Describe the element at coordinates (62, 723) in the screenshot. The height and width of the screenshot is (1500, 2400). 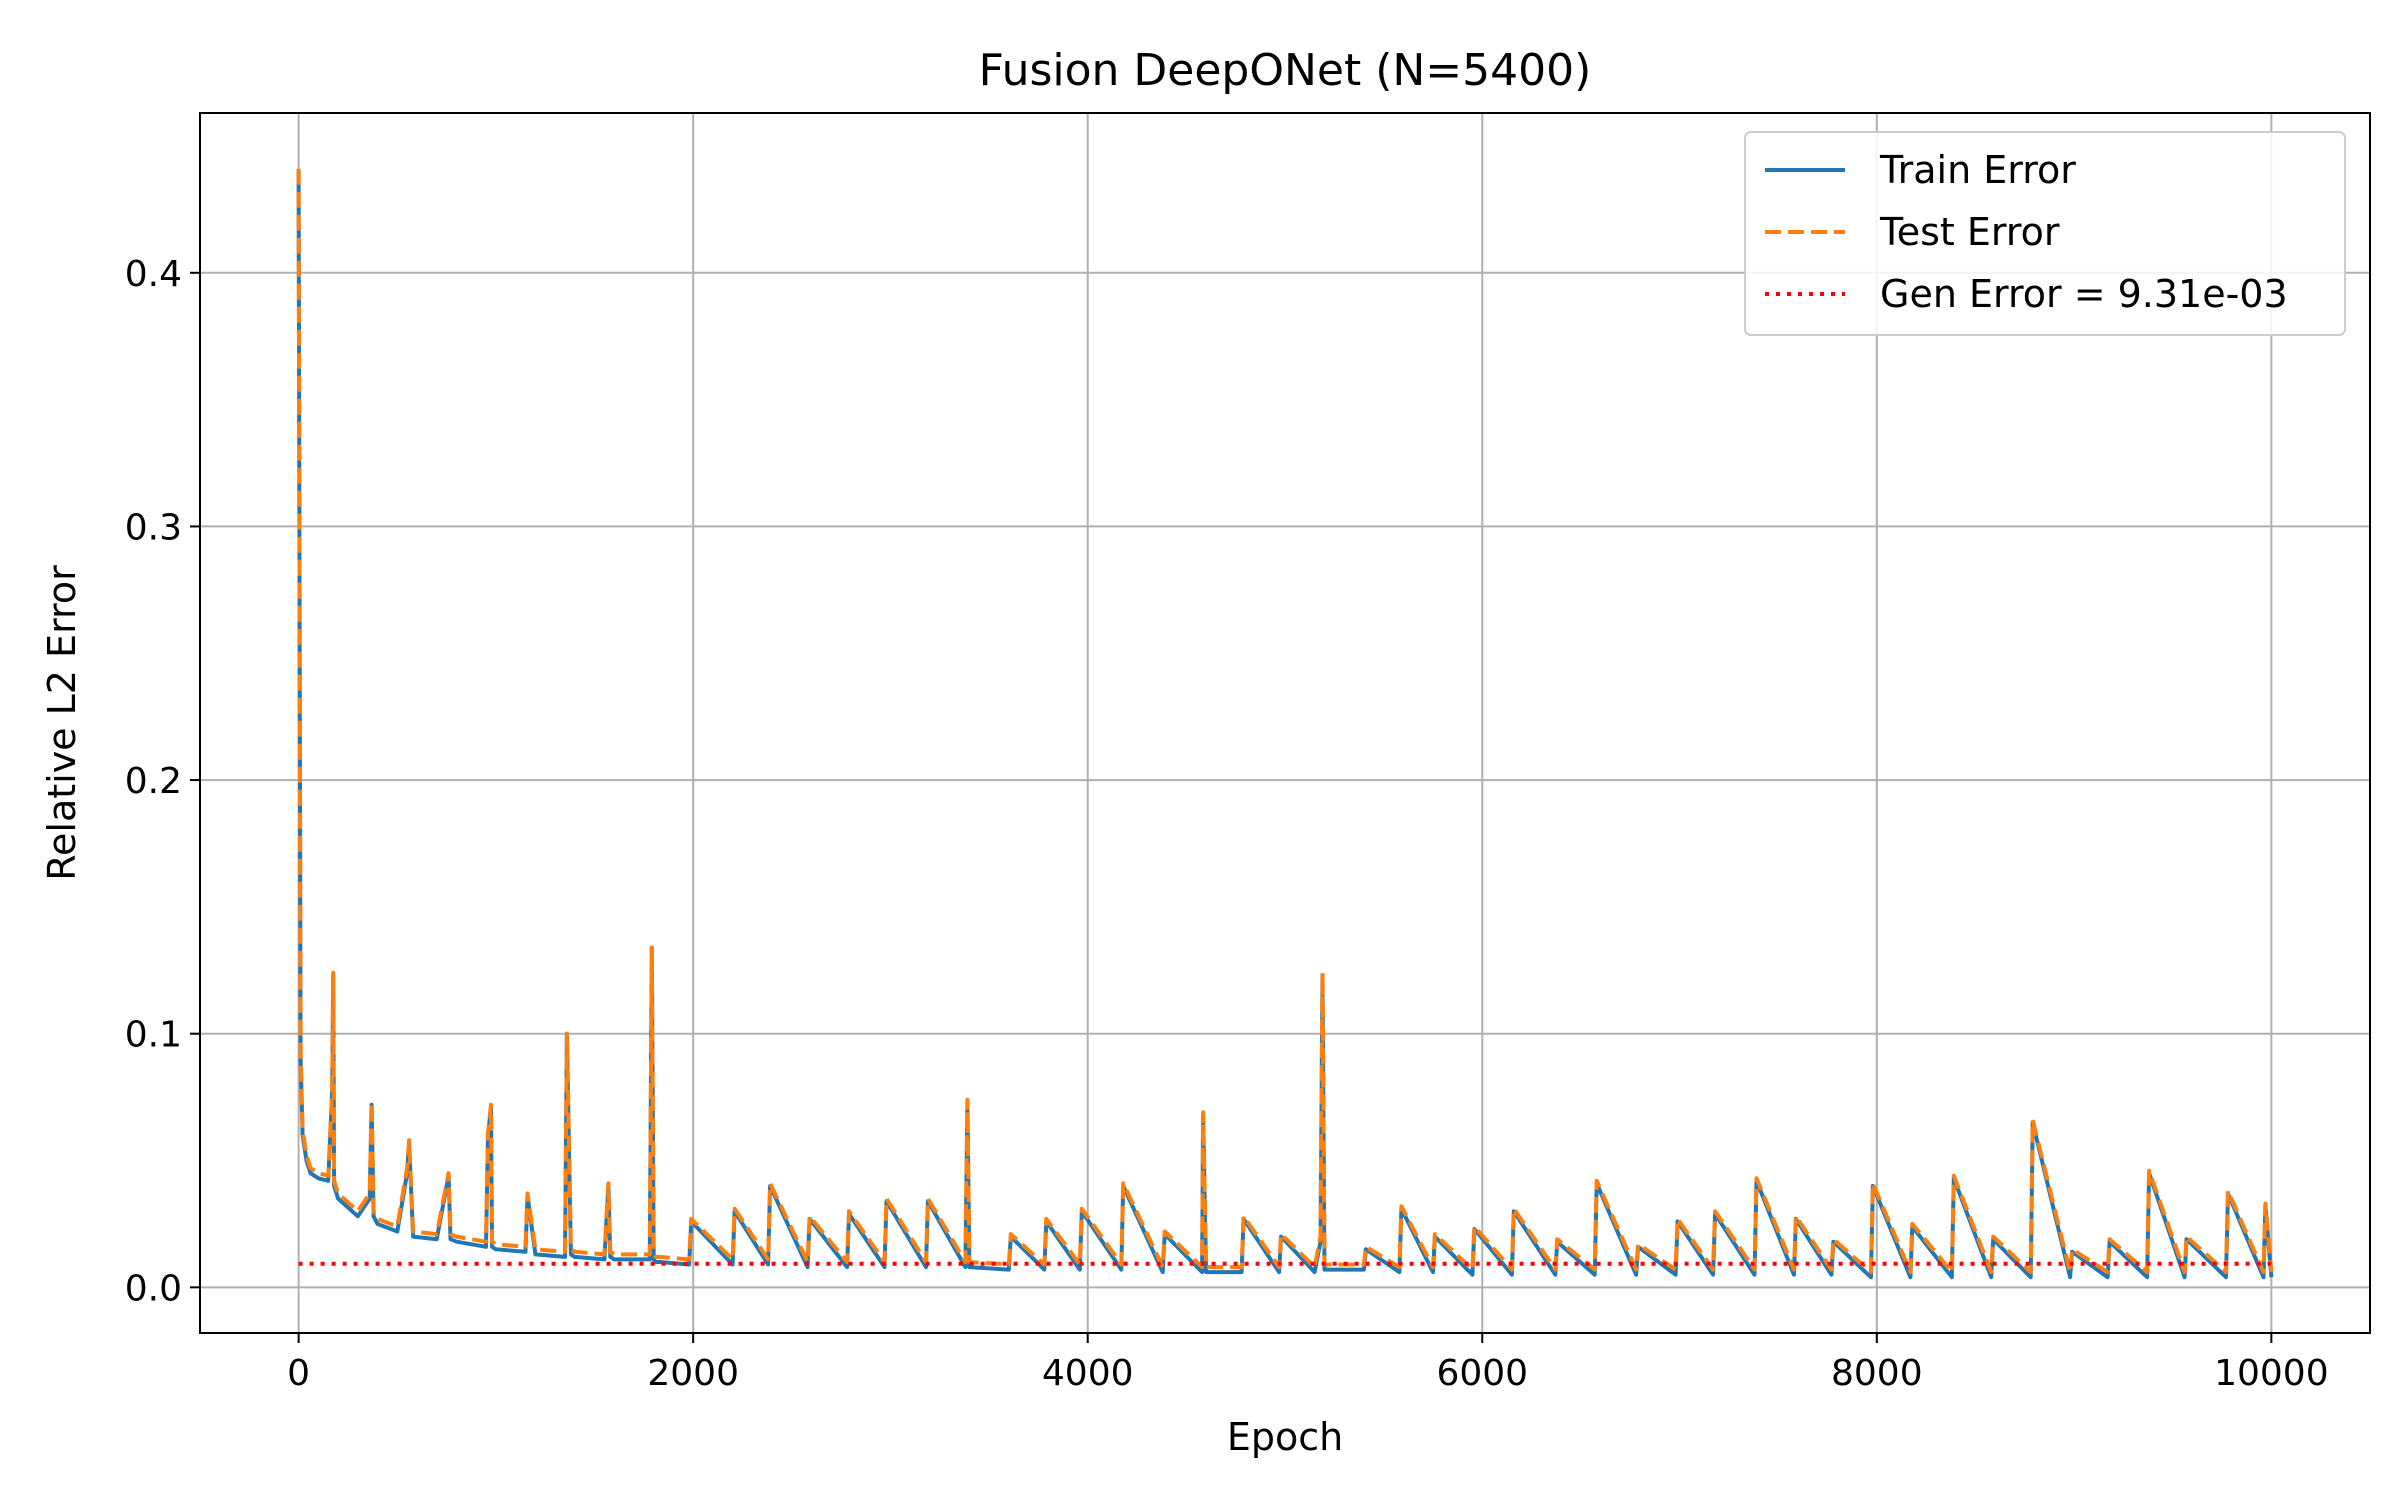
I see `y-axis-label: Relative L2 Error` at that location.